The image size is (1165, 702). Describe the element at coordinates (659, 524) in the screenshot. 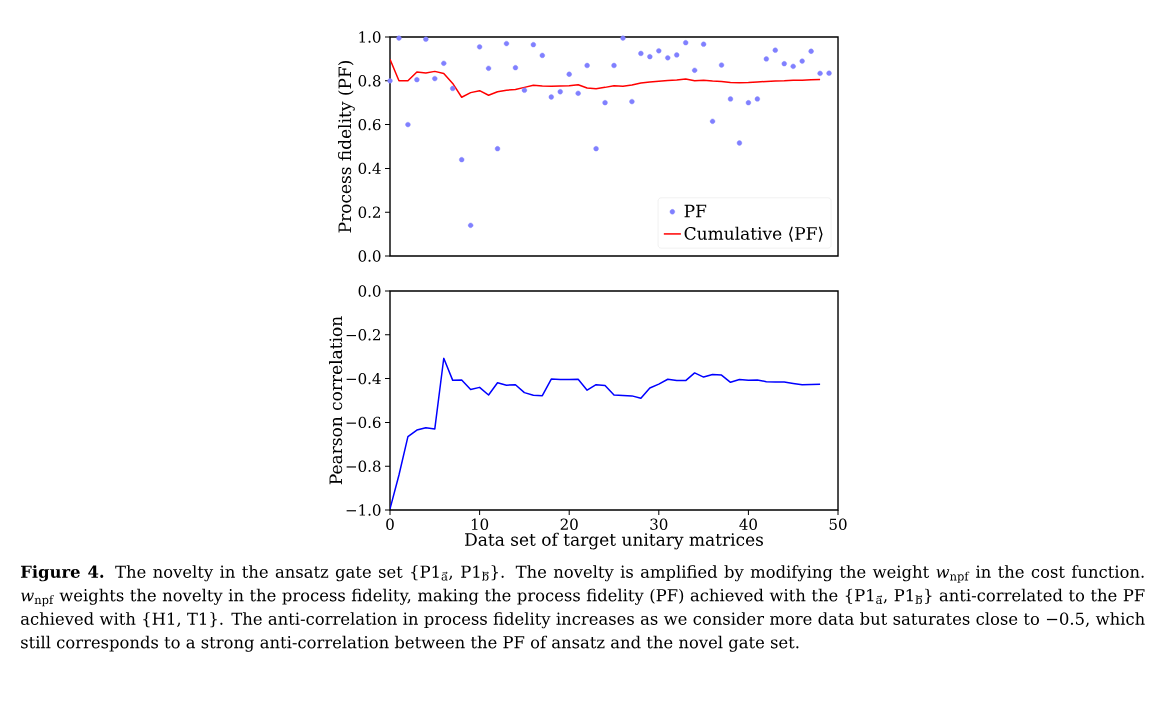

I see `x-tick-label: 30` at that location.